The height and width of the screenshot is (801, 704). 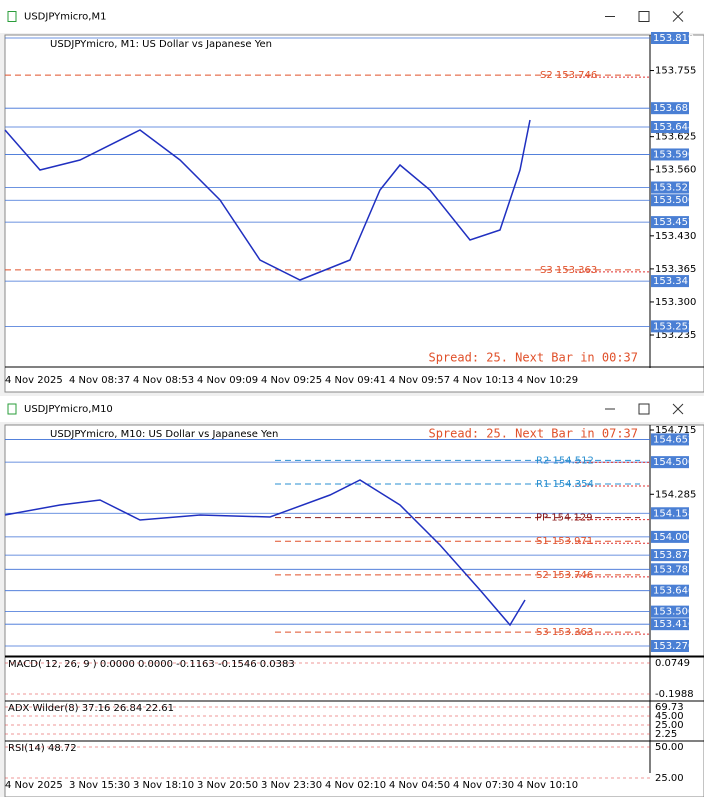 What do you see at coordinates (673, 646) in the screenshot?
I see `price-line-label: 153.270` at bounding box center [673, 646].